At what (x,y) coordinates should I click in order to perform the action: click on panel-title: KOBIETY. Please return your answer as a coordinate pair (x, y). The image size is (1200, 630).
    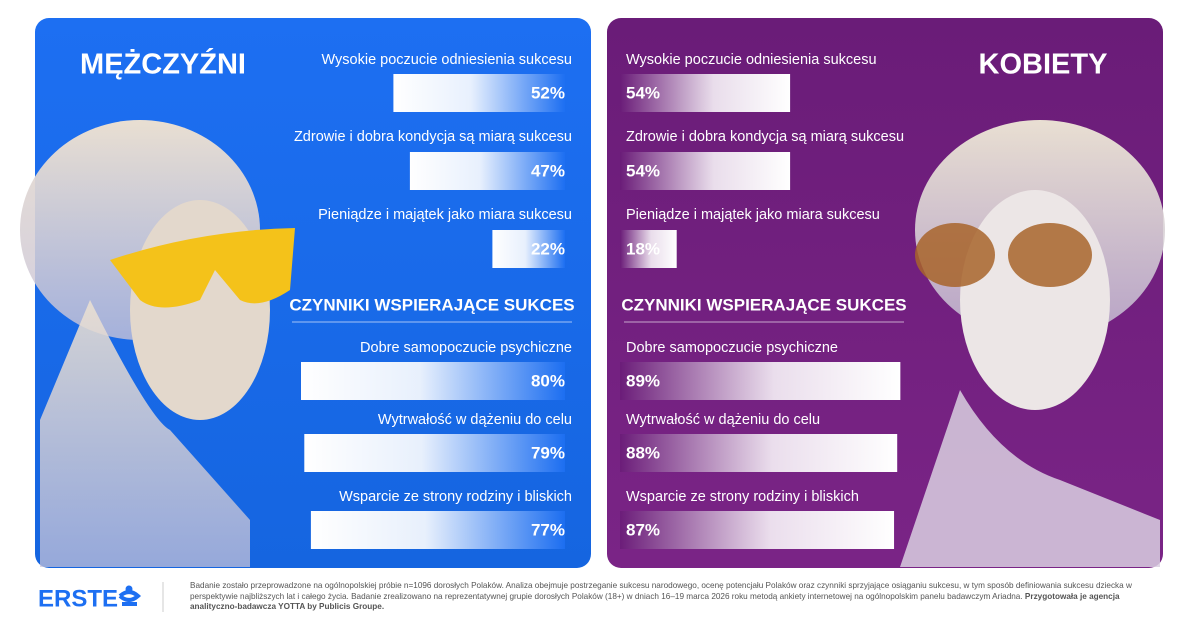
    Looking at the image, I should click on (1043, 65).